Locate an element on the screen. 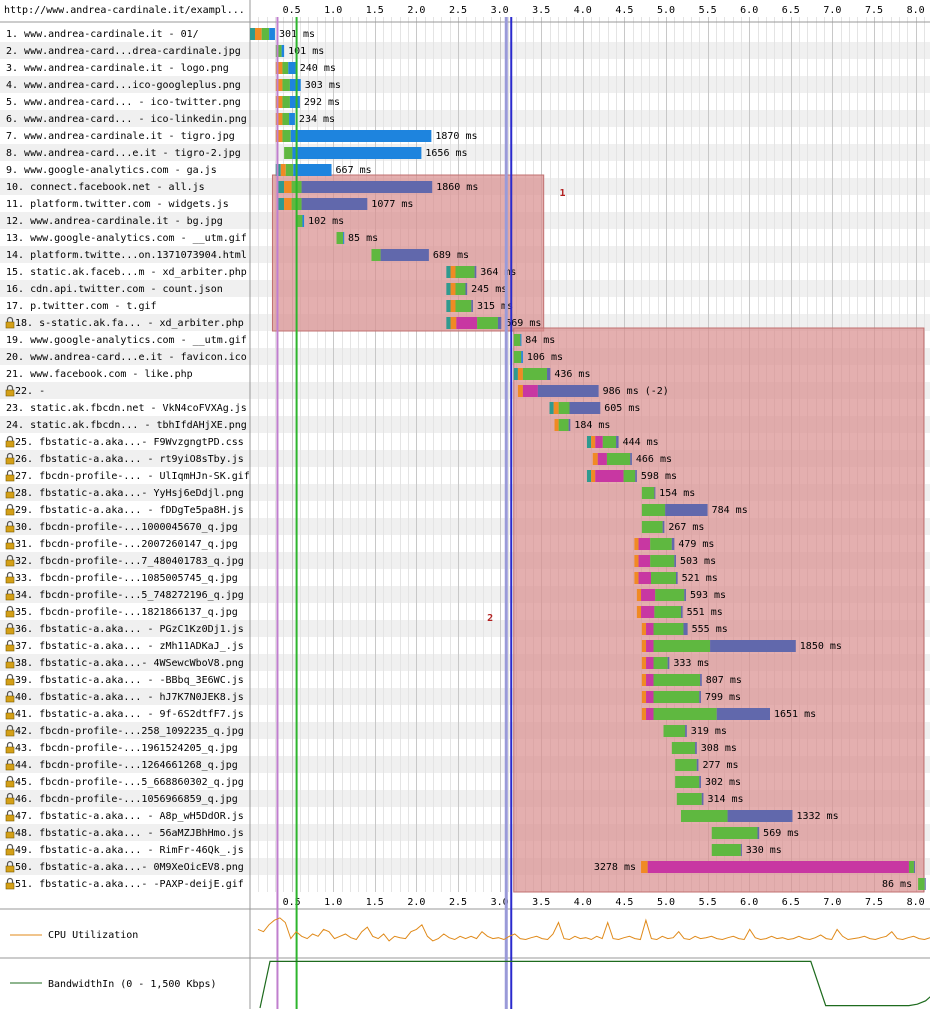 This screenshot has width=930, height=1012. request-label: 37. fbstatic-a.aka... - zMh11ADKaJ_.js is located at coordinates (129, 646).